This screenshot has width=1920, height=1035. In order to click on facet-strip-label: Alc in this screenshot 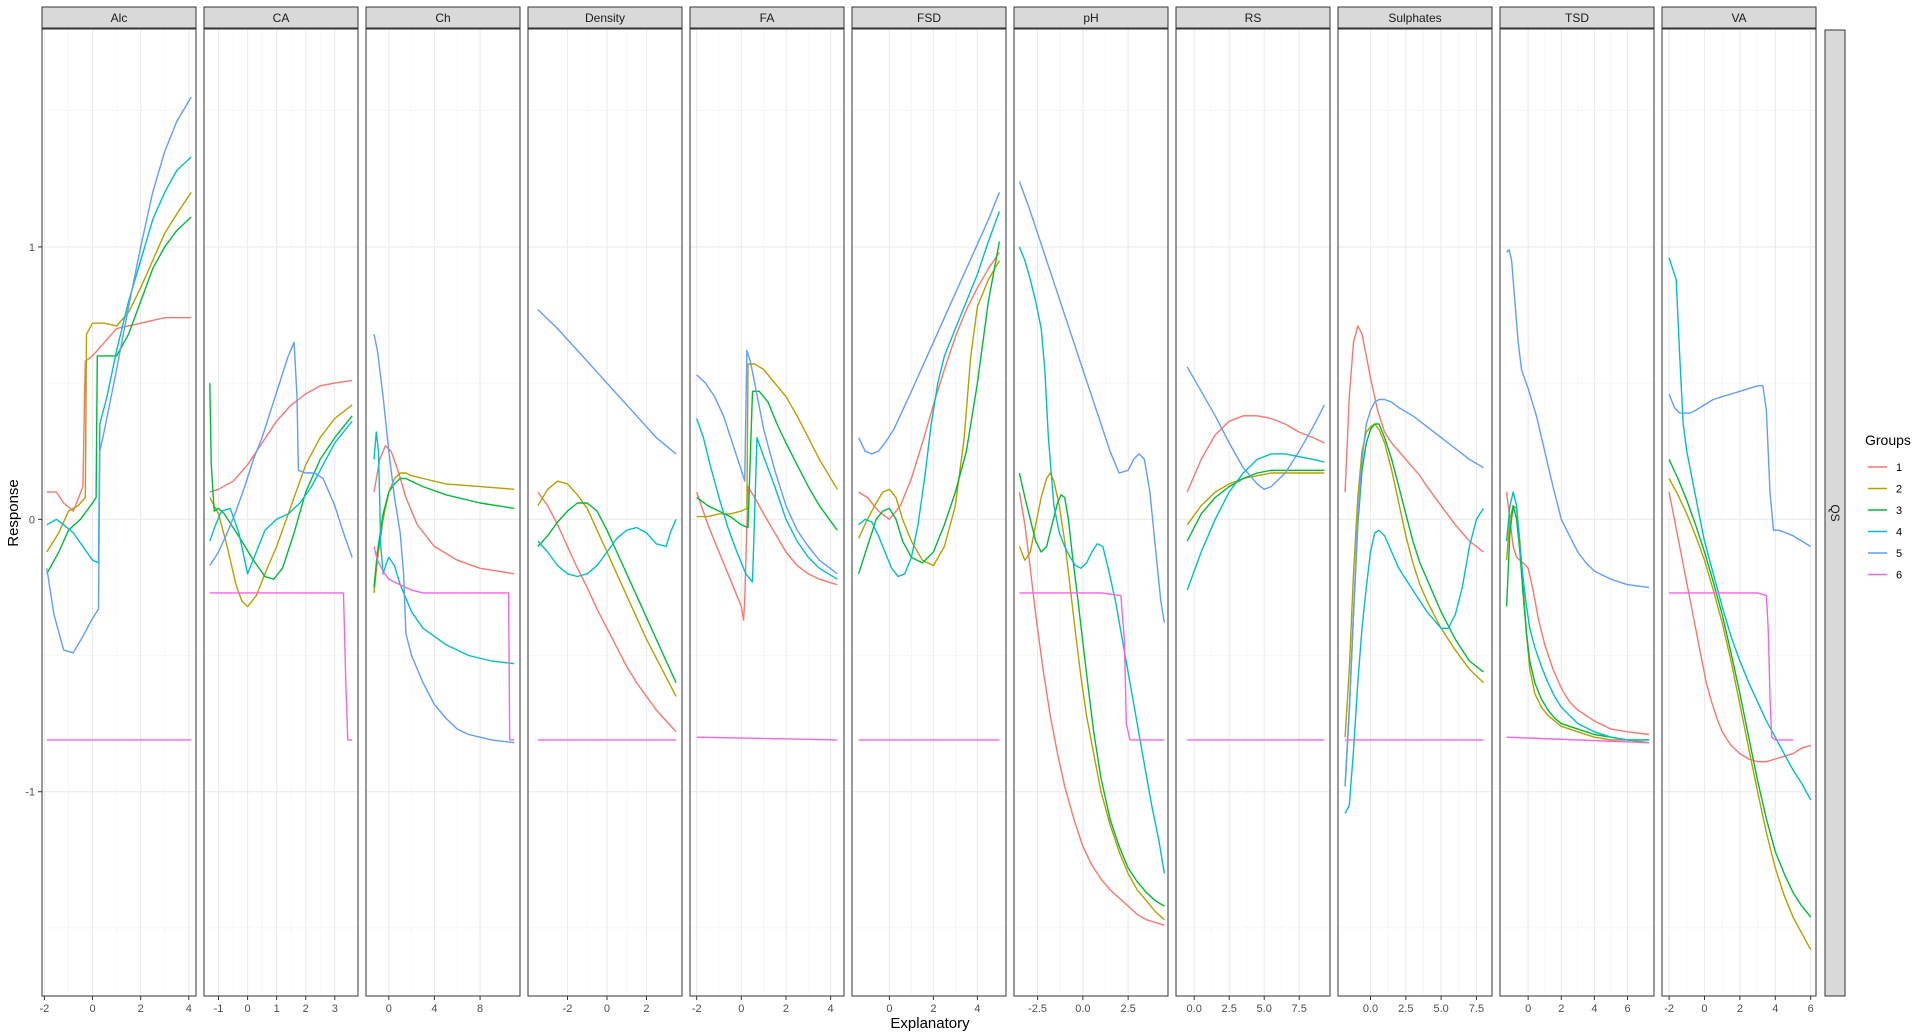, I will do `click(119, 18)`.